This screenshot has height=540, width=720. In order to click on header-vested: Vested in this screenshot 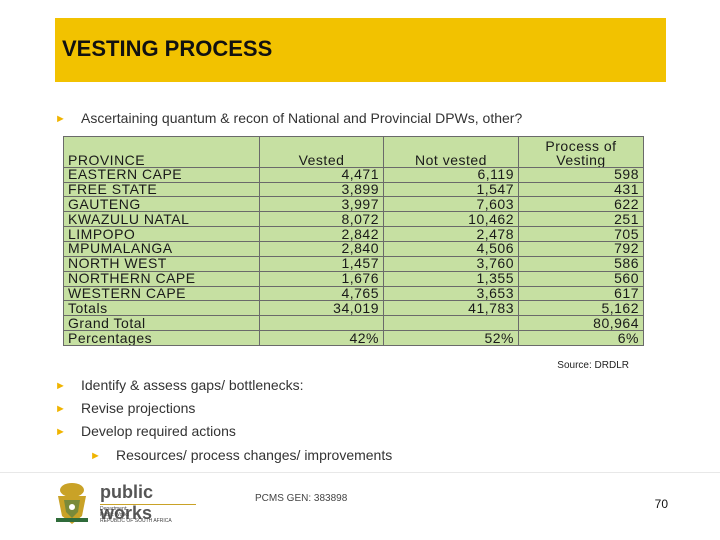, I will do `click(321, 152)`.